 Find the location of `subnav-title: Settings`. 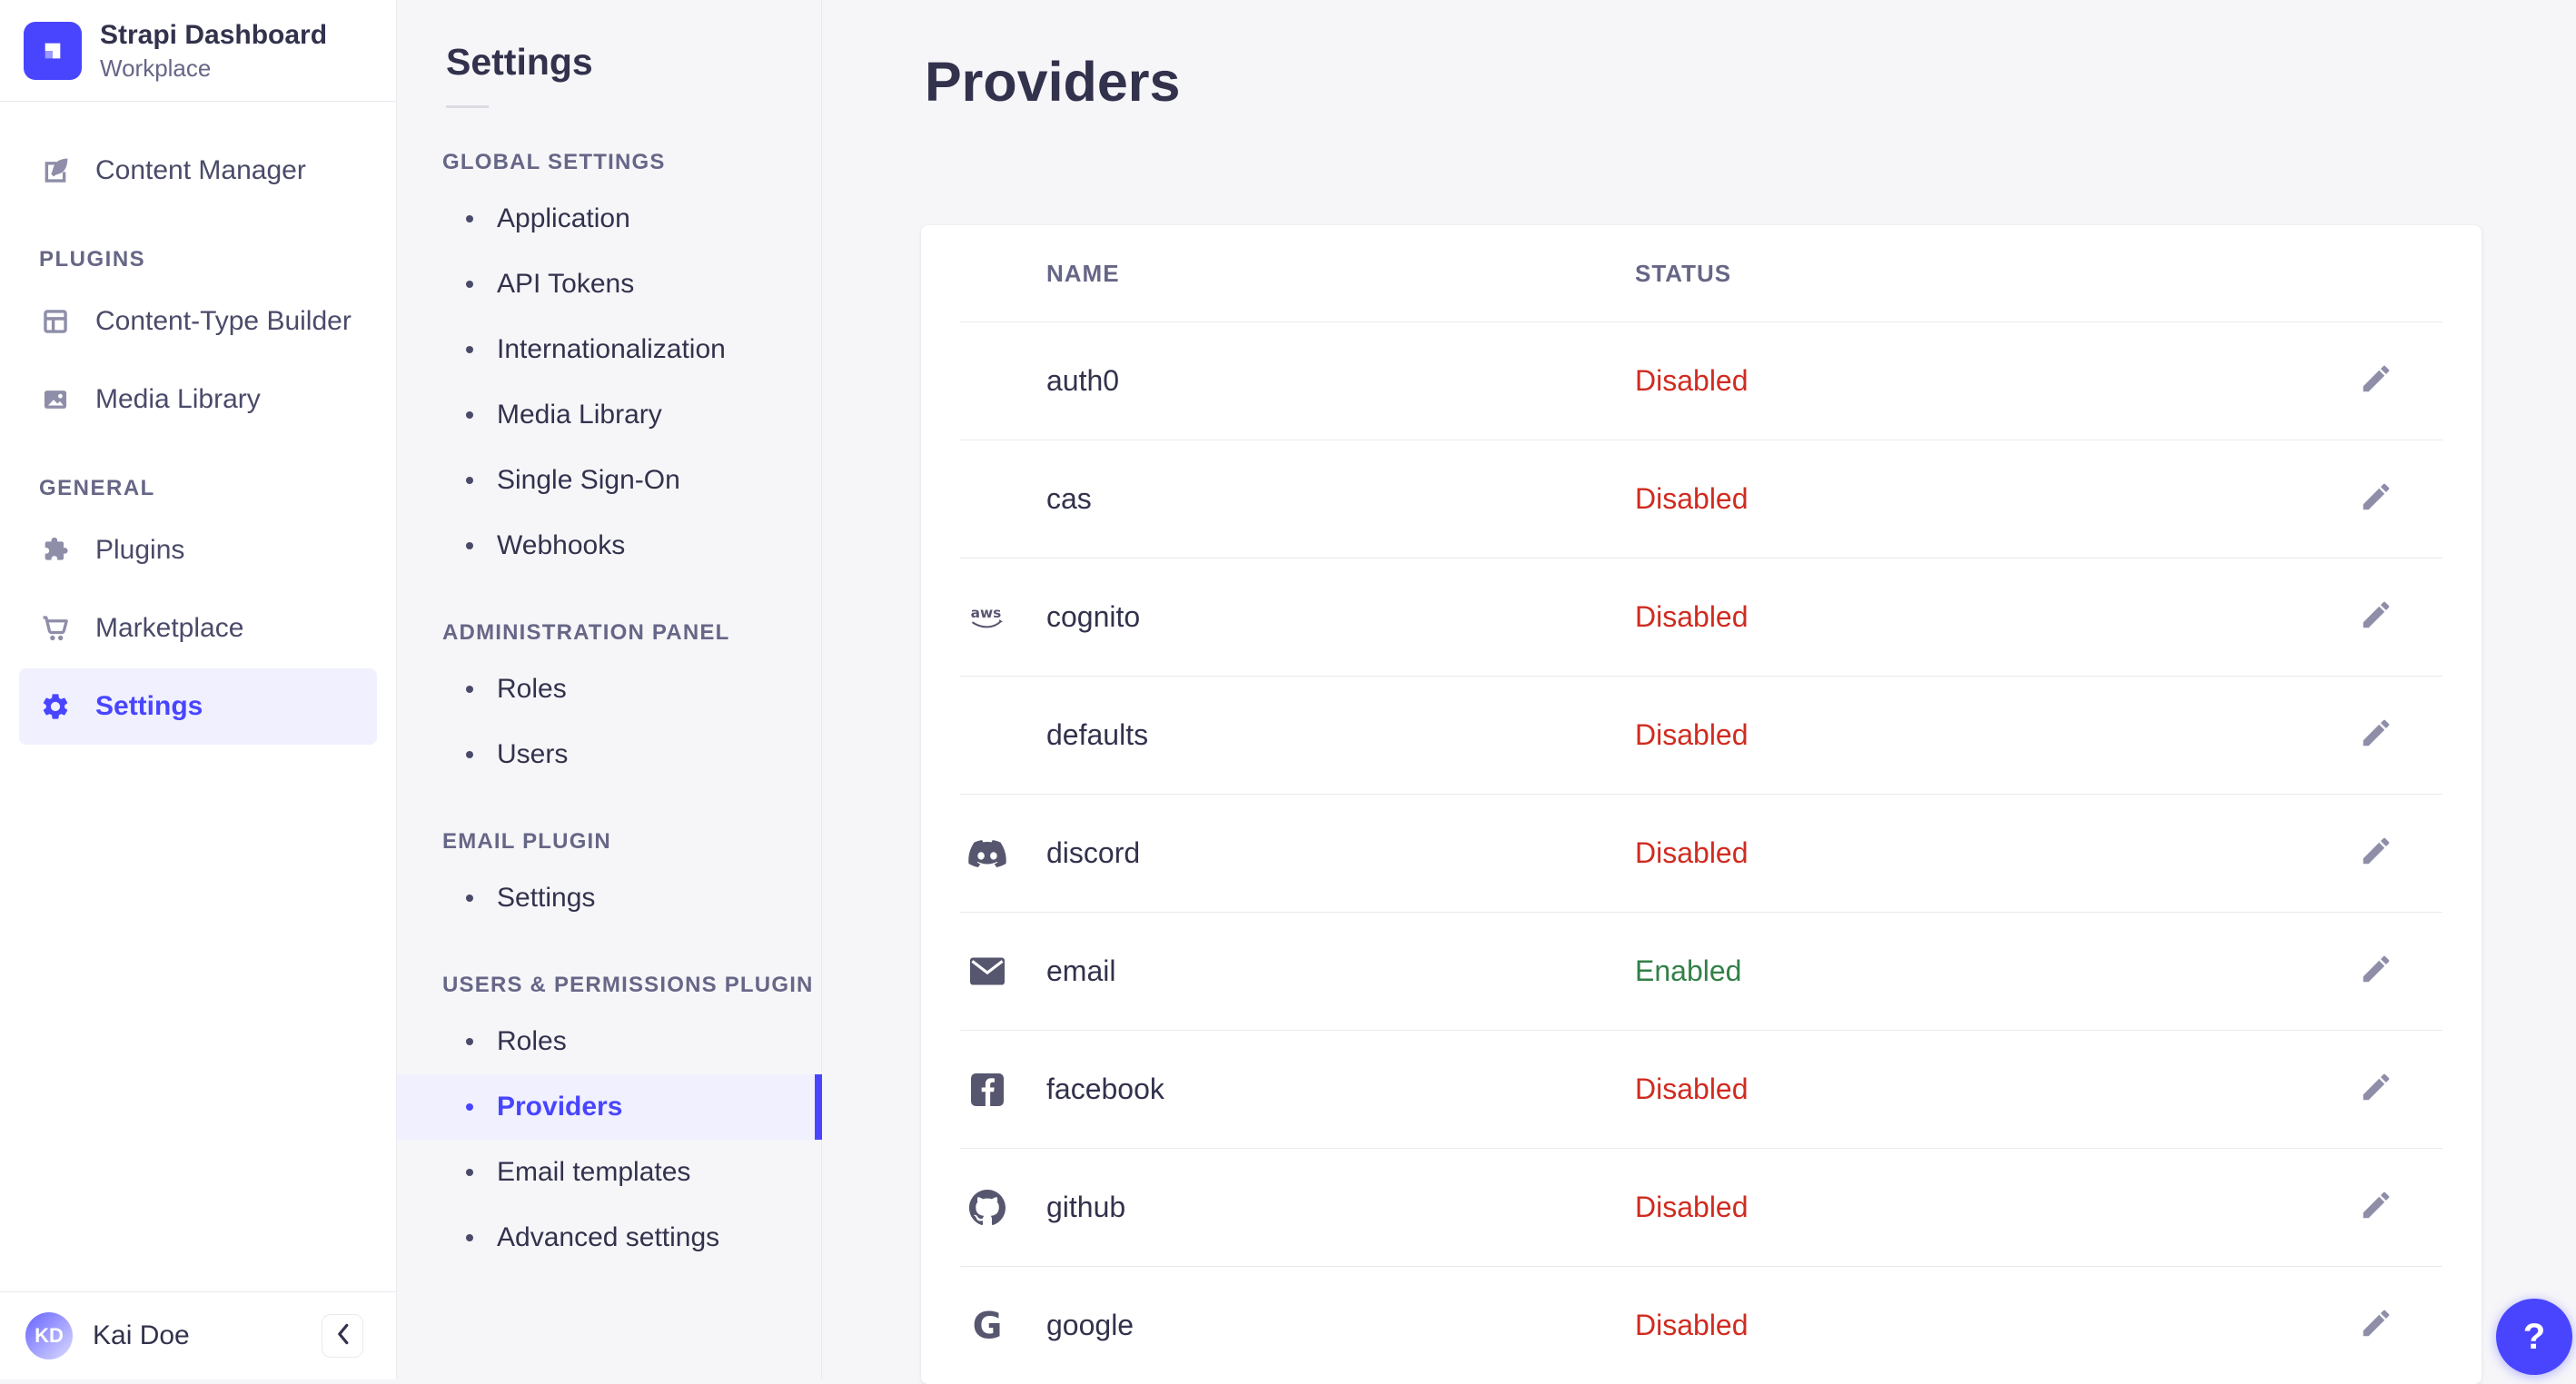

subnav-title: Settings is located at coordinates (633, 62).